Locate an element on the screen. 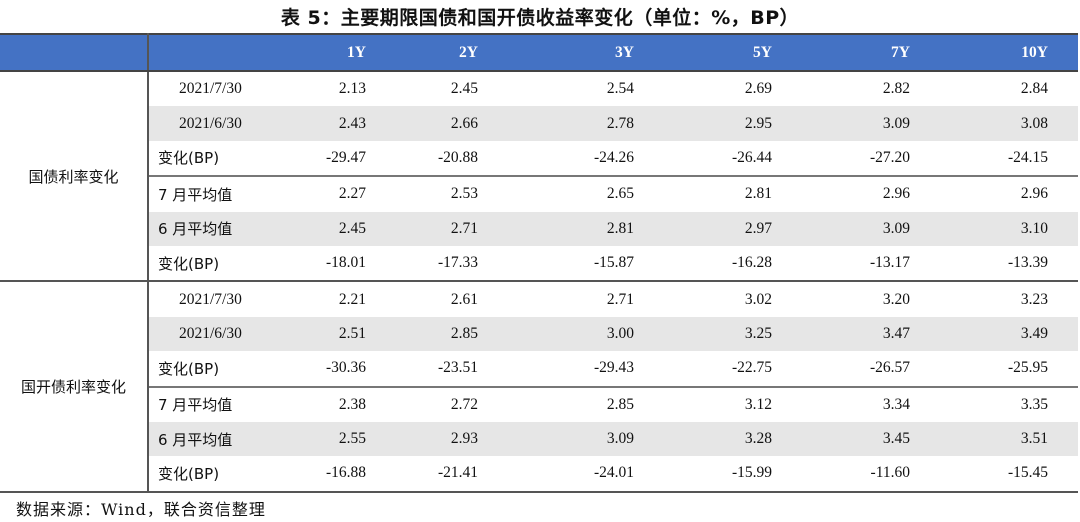 This screenshot has width=1080, height=522. table-row: 7 月平均值 2.27 2.53 2.65 2.81 2.96 2.96 is located at coordinates (539, 193).